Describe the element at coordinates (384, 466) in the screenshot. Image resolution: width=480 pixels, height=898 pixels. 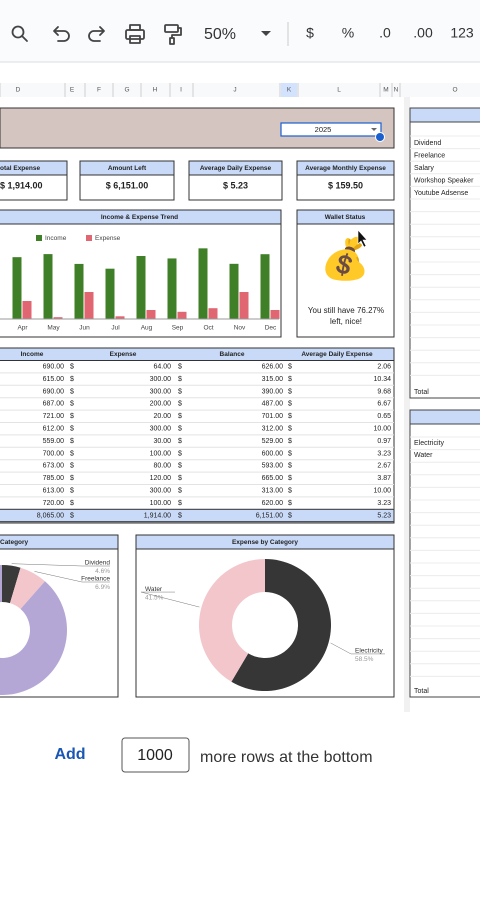
I see `table-cell: 2.67` at that location.